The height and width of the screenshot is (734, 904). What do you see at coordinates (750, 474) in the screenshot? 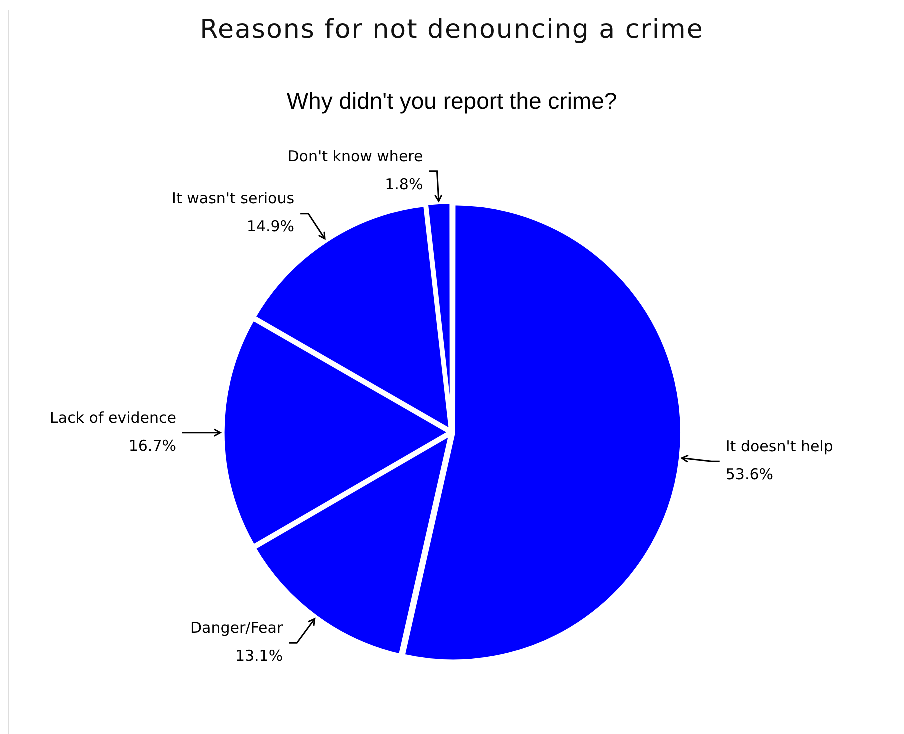
I see `data-label: 53.6%` at bounding box center [750, 474].